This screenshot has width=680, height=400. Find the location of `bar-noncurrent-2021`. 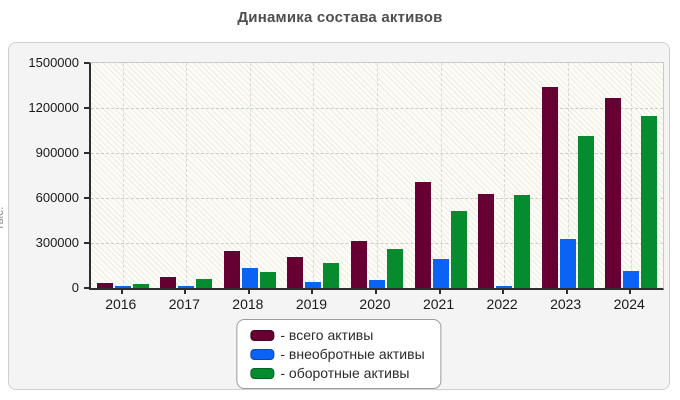

bar-noncurrent-2021 is located at coordinates (440, 273).